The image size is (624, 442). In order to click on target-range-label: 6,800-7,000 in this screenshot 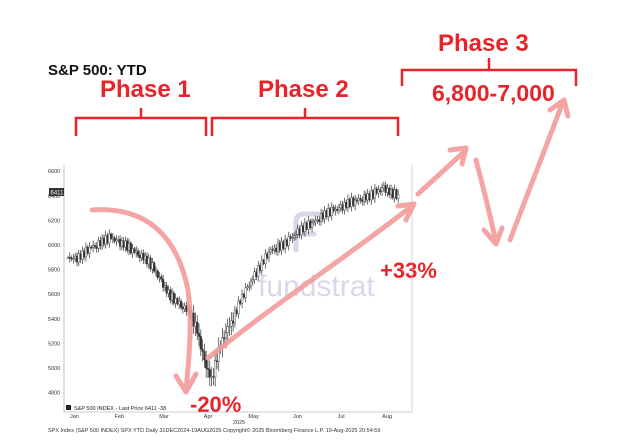, I will do `click(493, 93)`.